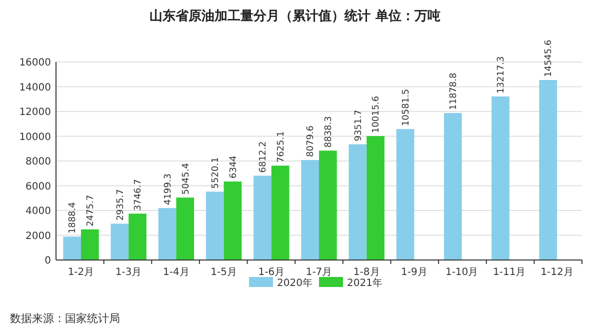 The image size is (590, 330). What do you see at coordinates (329, 132) in the screenshot?
I see `data-label: 8838.3` at bounding box center [329, 132].